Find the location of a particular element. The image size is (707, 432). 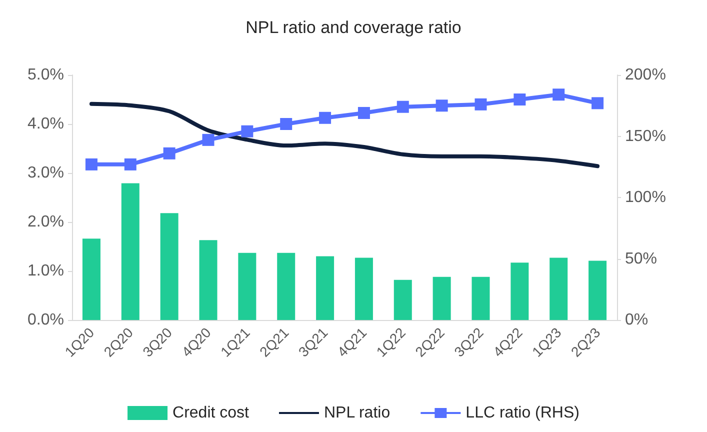

legend-label: Credit cost is located at coordinates (211, 413).